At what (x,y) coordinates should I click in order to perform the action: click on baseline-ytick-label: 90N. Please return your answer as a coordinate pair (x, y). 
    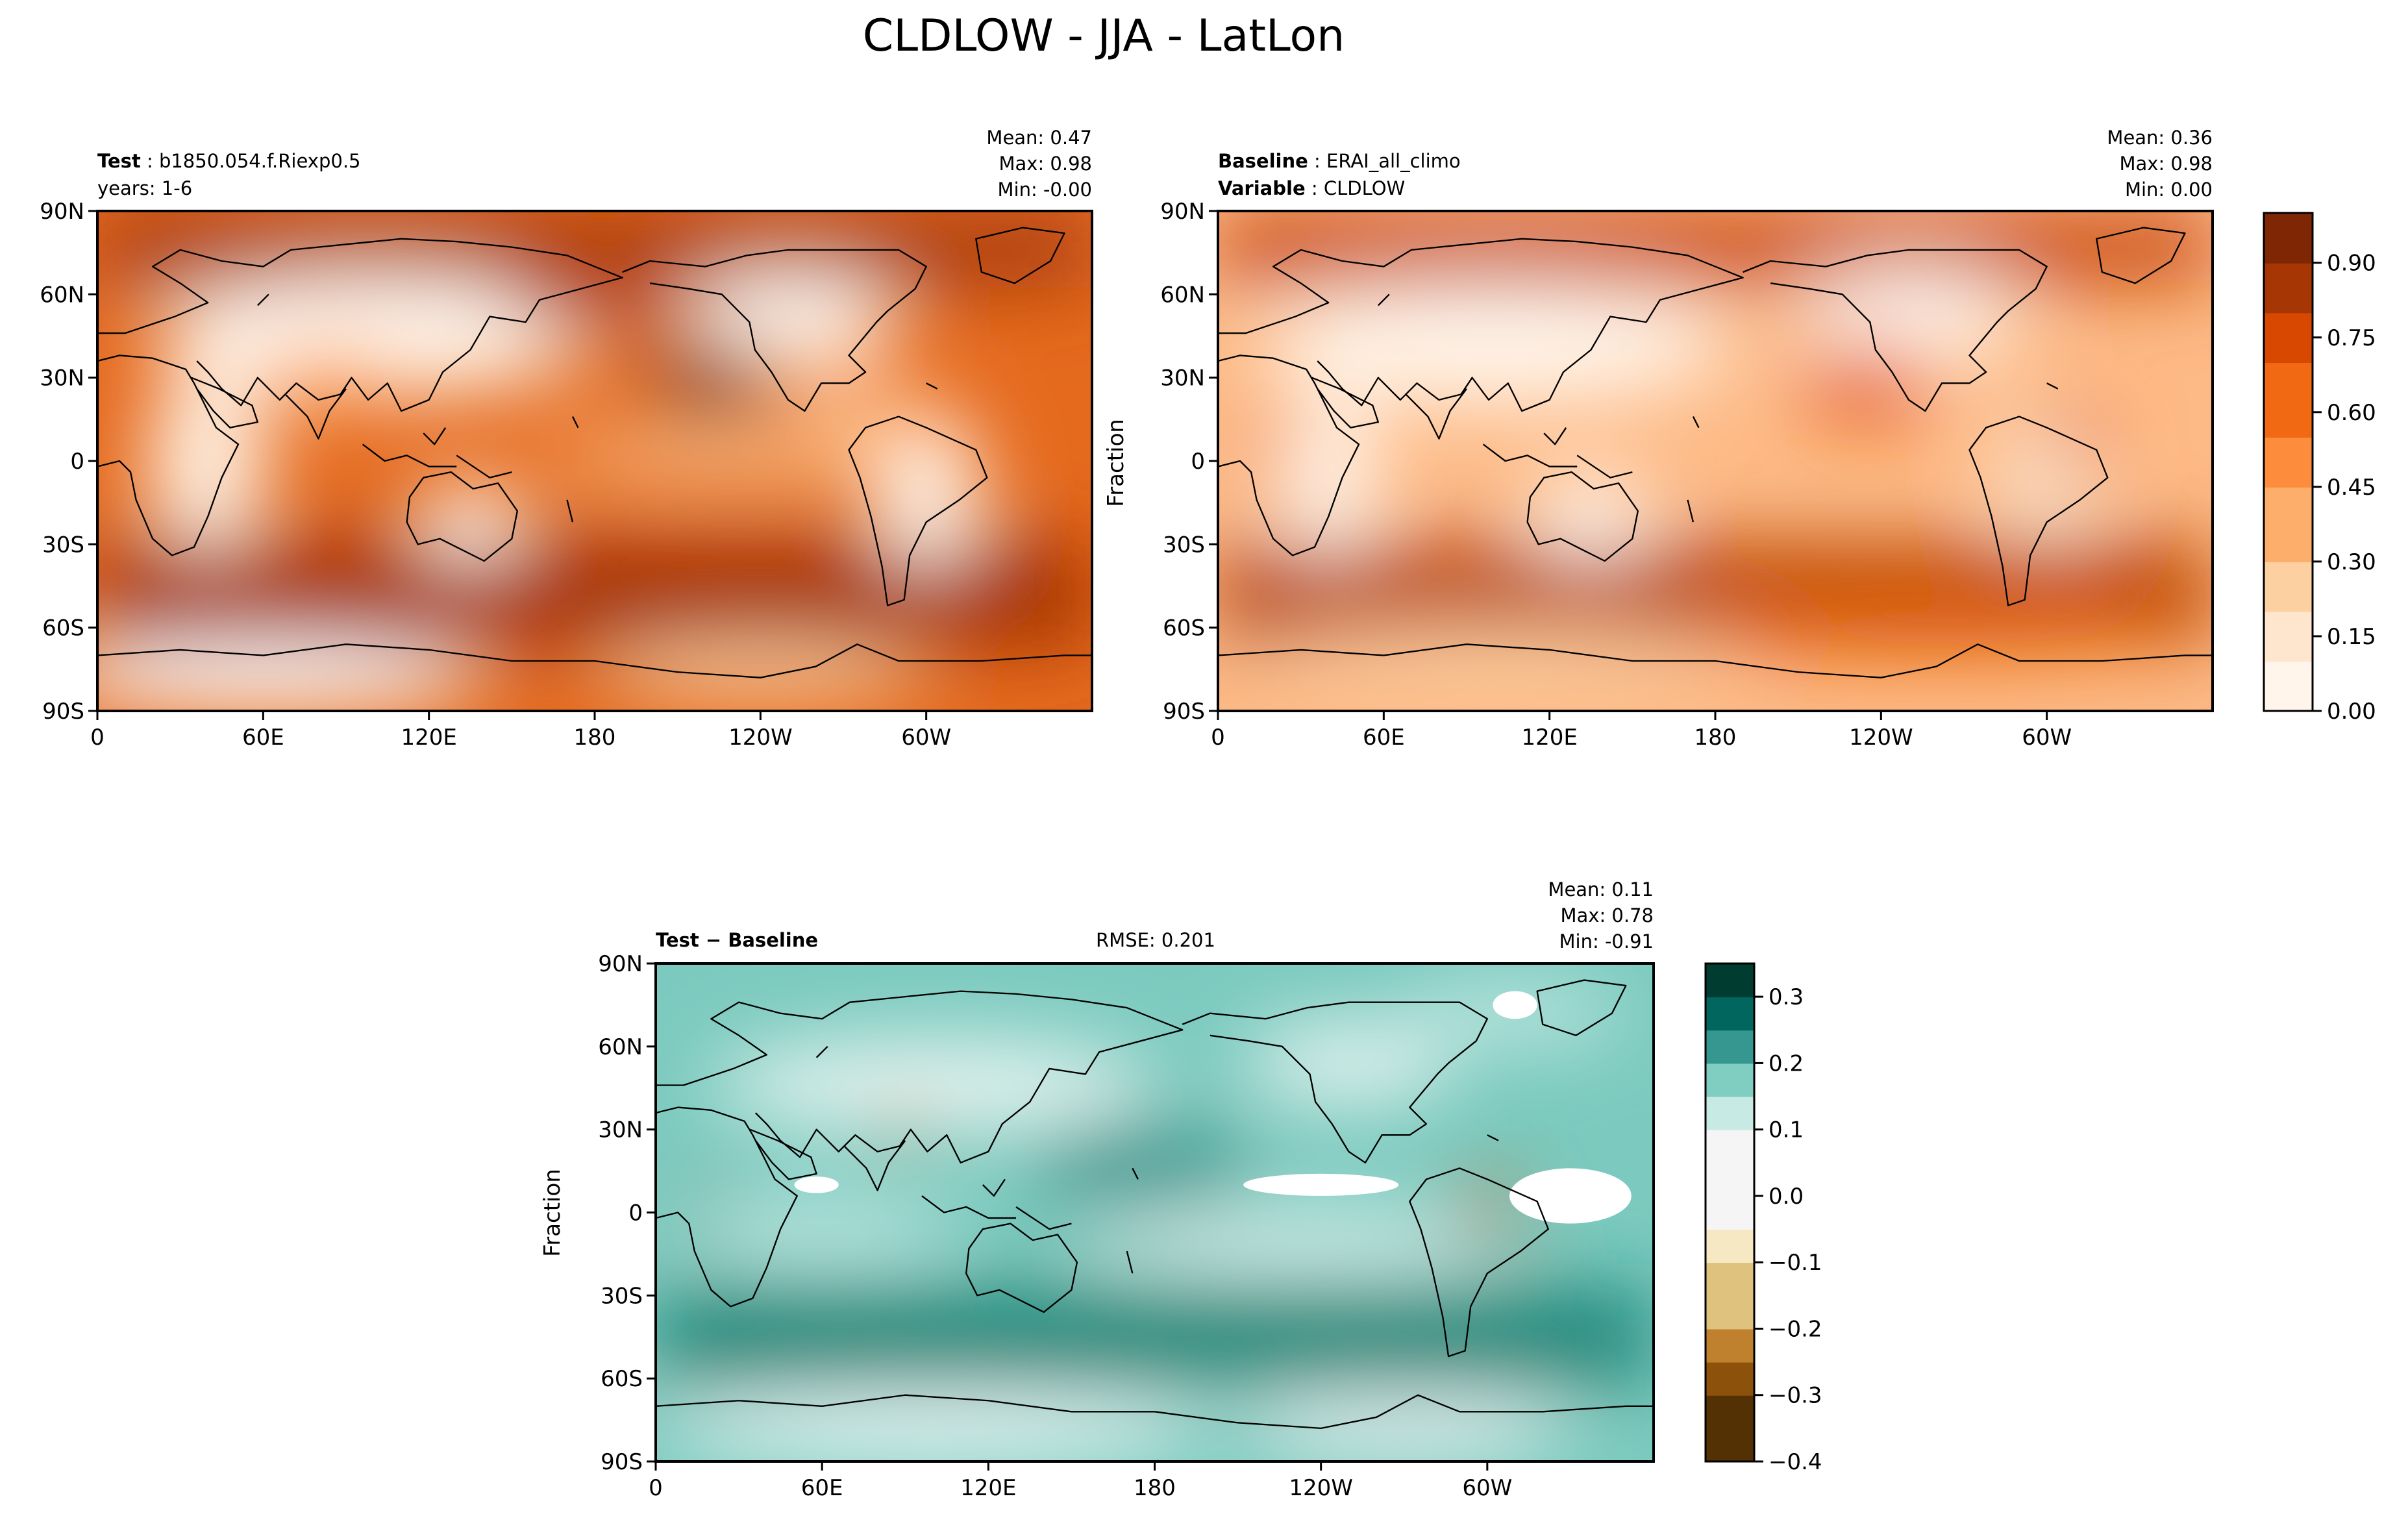
    Looking at the image, I should click on (1182, 212).